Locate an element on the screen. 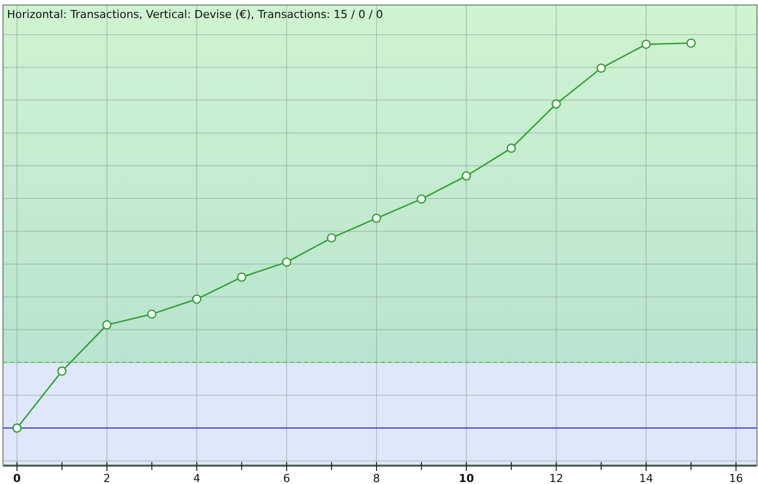 The image size is (758, 484). x-tick-label: 6 is located at coordinates (286, 478).